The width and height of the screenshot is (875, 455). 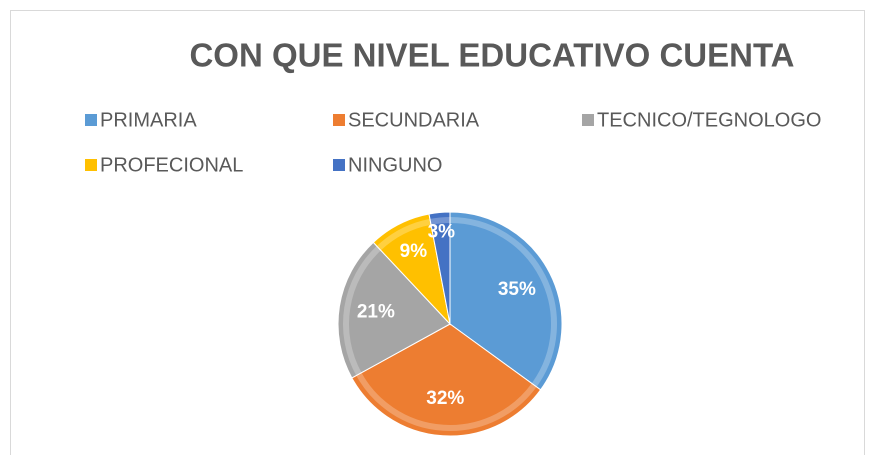 I want to click on data-label: 9%, so click(x=414, y=251).